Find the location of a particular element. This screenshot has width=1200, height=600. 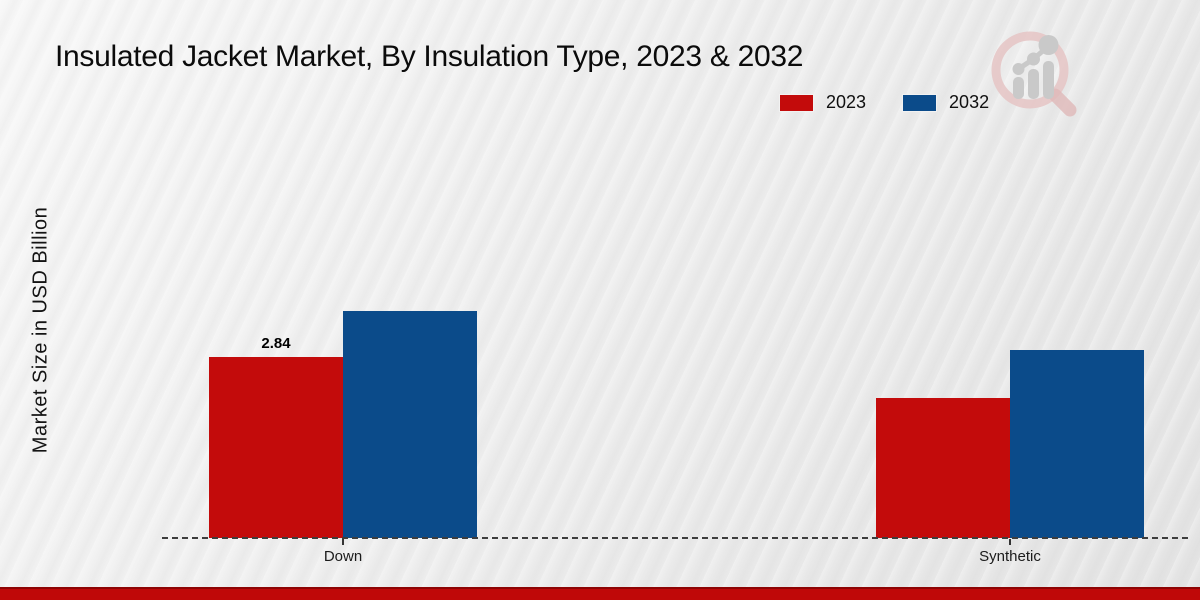

magnifier-growth-chart-icon is located at coordinates (1036, 74).